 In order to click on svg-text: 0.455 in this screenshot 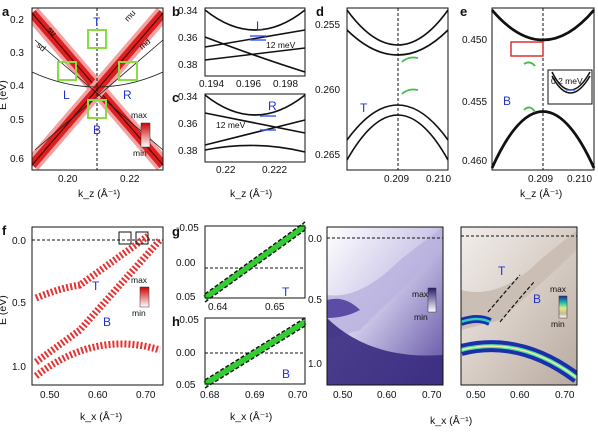, I will do `click(474, 102)`.